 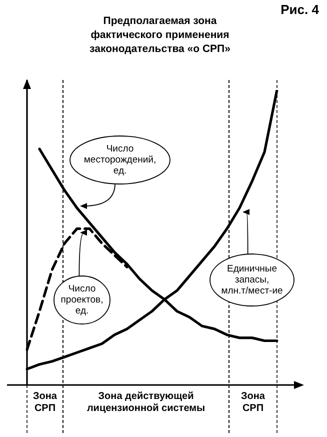 What do you see at coordinates (82, 300) in the screenshot?
I see `series-label: Число проектов, ед.` at bounding box center [82, 300].